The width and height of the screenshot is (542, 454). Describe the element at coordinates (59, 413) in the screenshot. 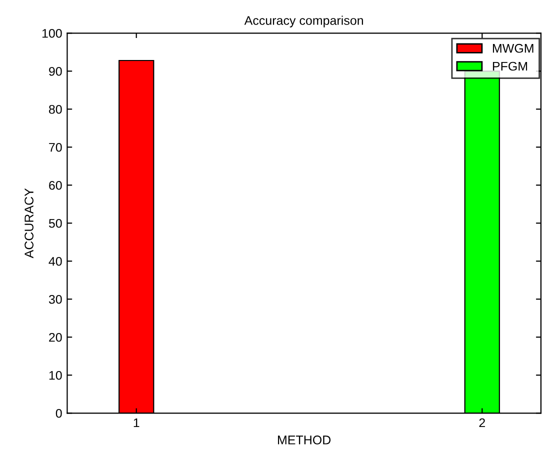

I see `y-tick-label: 0` at that location.